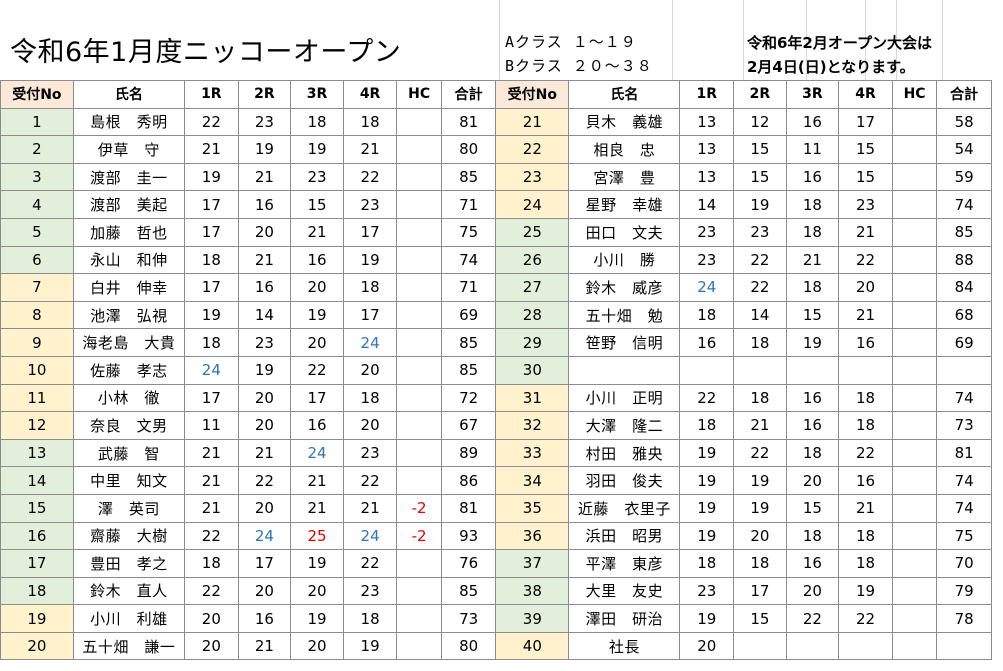 This screenshot has width=1003, height=671. I want to click on notice-line-2: 2月4日(日)となります。, so click(831, 67).